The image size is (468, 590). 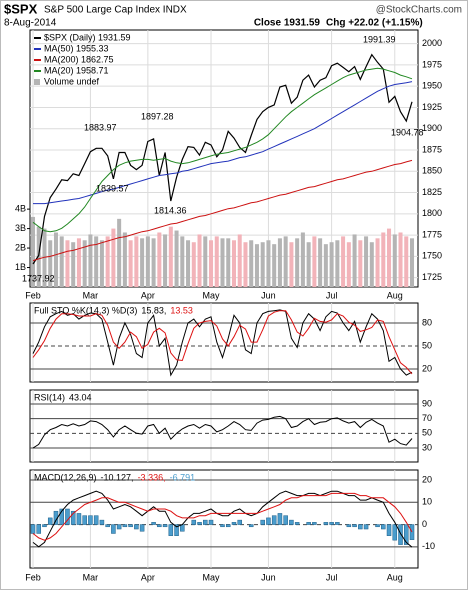 What do you see at coordinates (379, 39) in the screenshot?
I see `annotation: 1991.39` at bounding box center [379, 39].